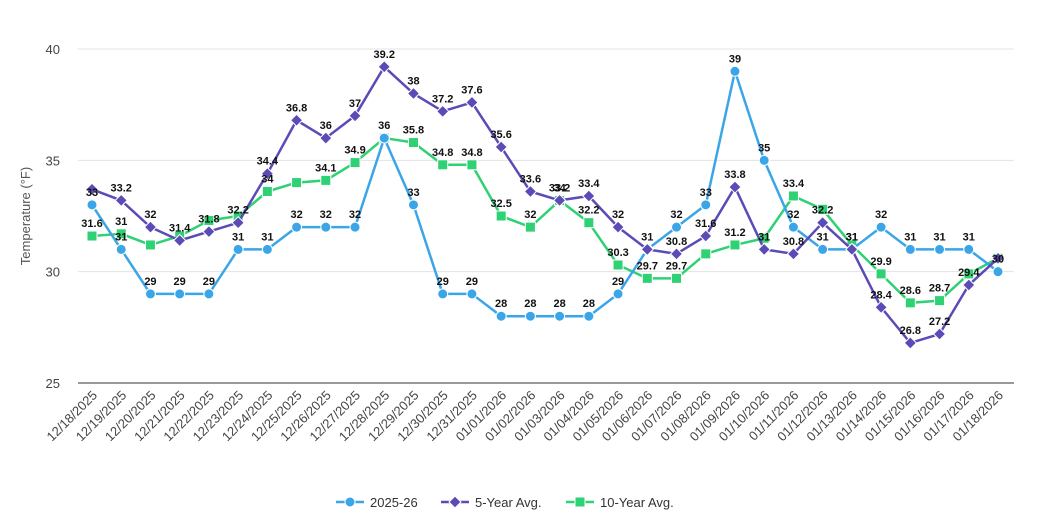 The height and width of the screenshot is (531, 1053). I want to click on data-label-10-year-avg: 34.1, so click(325, 168).